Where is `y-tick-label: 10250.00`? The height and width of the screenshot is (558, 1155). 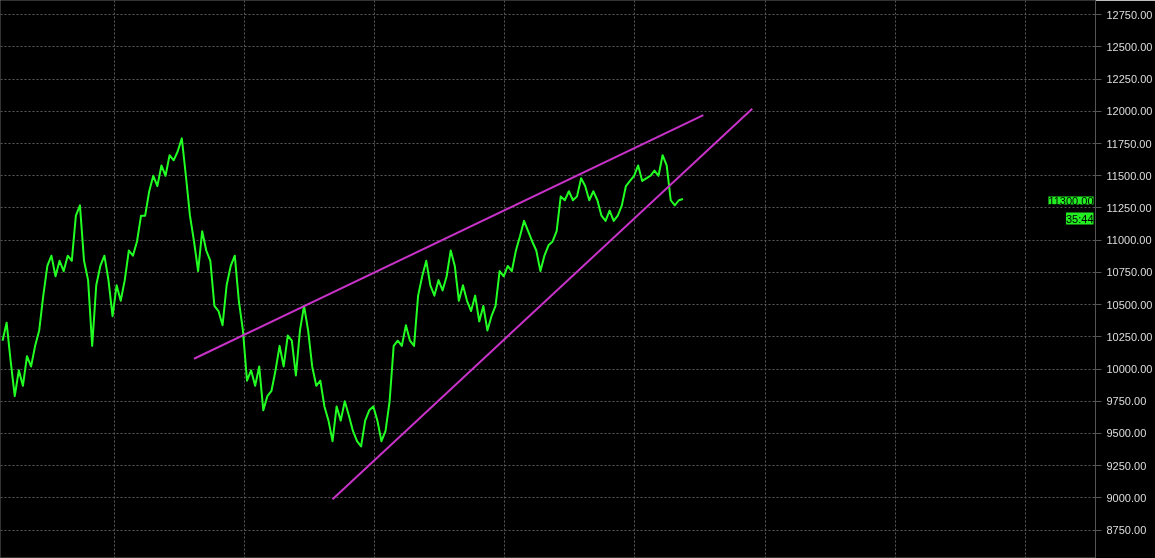 y-tick-label: 10250.00 is located at coordinates (1129, 336).